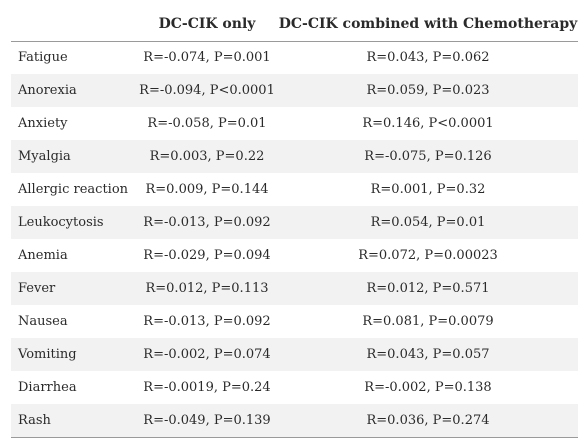 The width and height of the screenshot is (587, 444). I want to click on row-label: Allergic reaction, so click(73, 189).